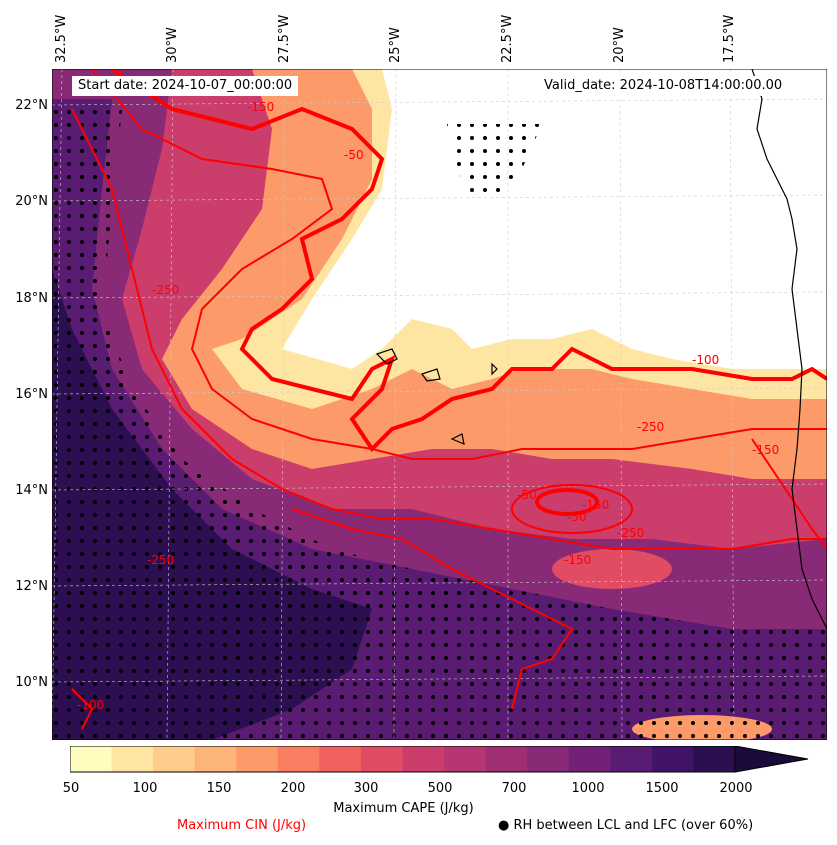  What do you see at coordinates (663, 86) in the screenshot?
I see `valid-date-label: Valid_date: 2024-10-08T14:00:00.00` at bounding box center [663, 86].